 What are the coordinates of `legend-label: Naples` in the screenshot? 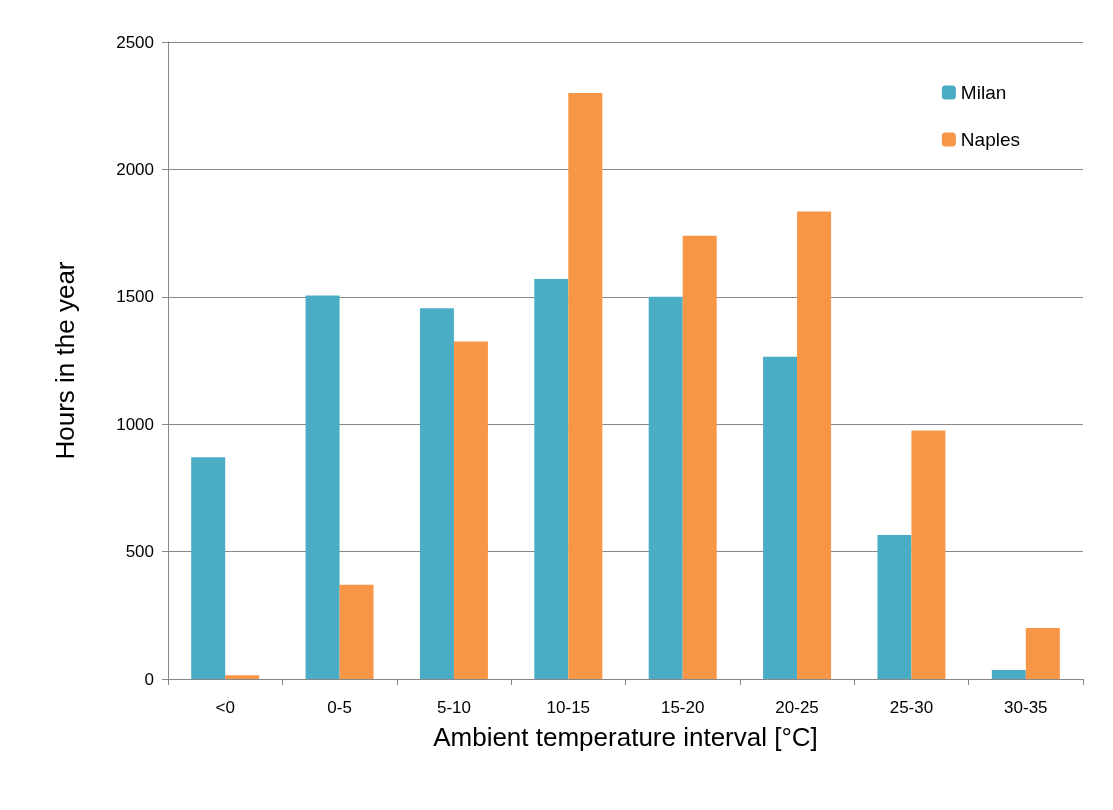 It's located at (990, 139).